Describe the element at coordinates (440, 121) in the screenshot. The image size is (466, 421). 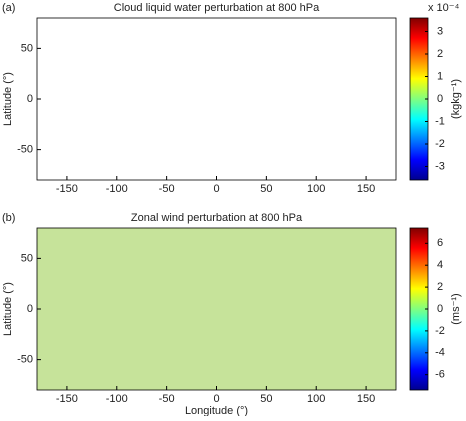
I see `colorbar-tick-label: -1` at that location.